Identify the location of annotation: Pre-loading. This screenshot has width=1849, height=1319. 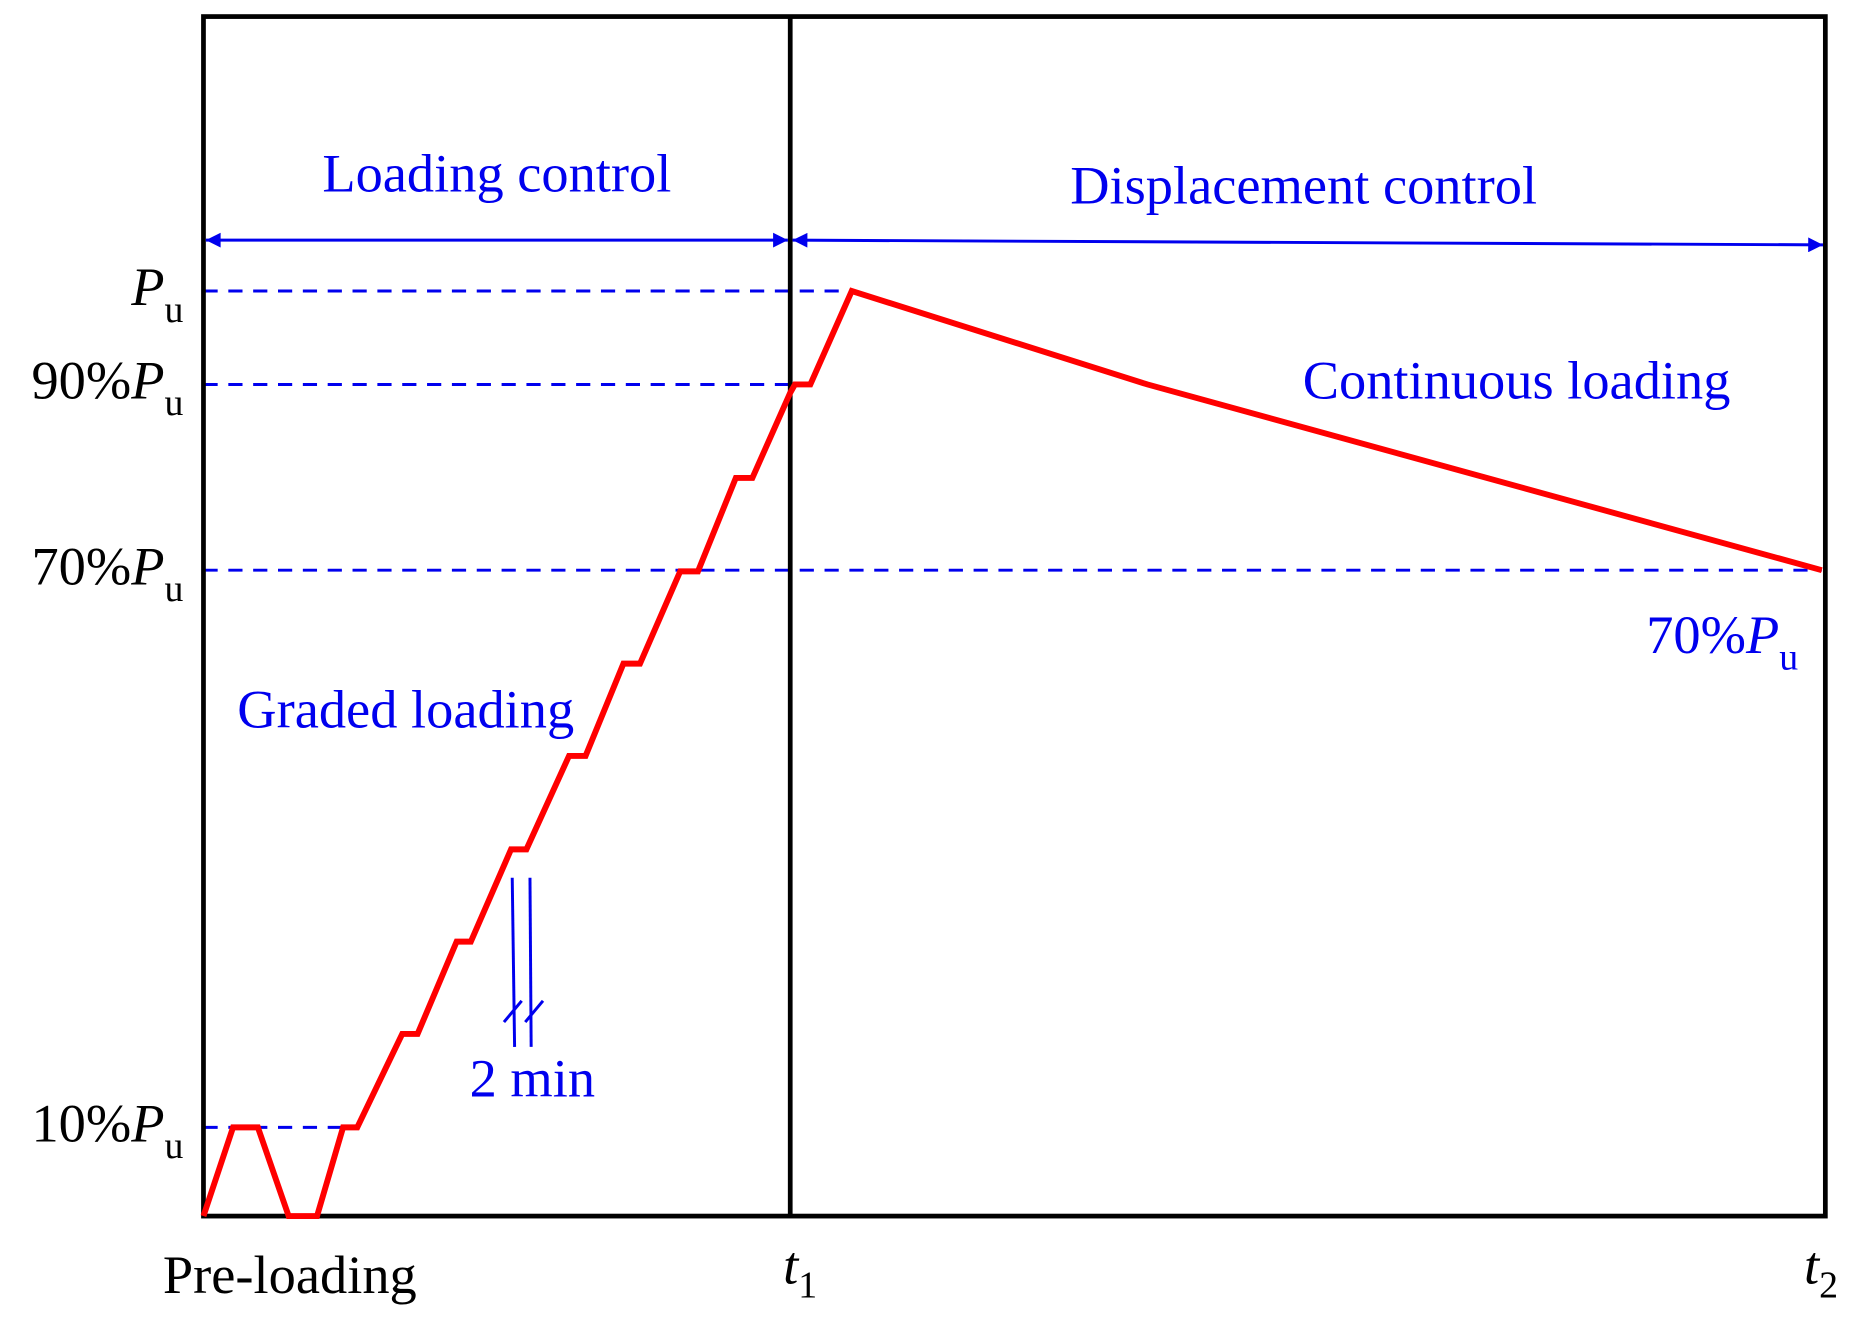
(290, 1275).